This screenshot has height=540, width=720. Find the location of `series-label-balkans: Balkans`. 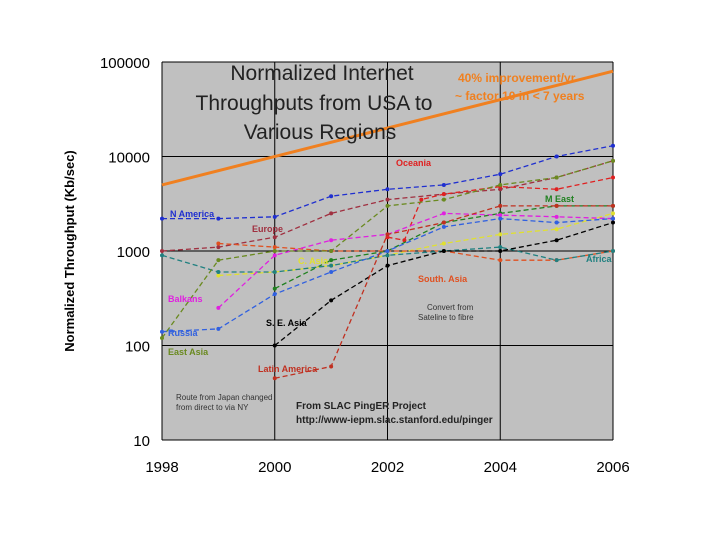

series-label-balkans: Balkans is located at coordinates (185, 299).